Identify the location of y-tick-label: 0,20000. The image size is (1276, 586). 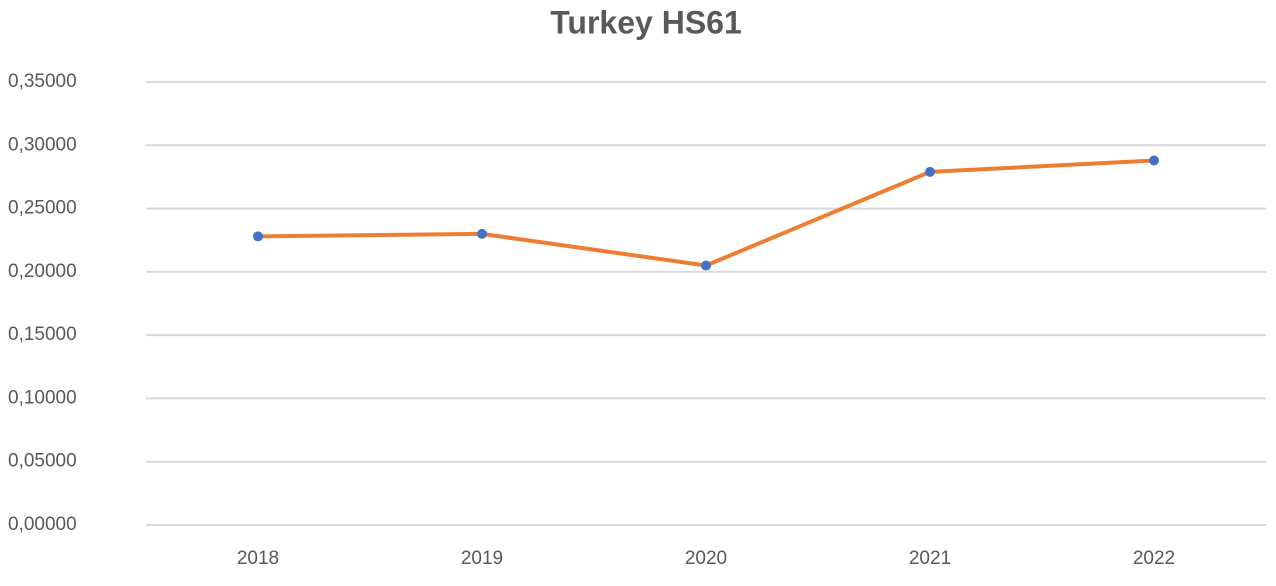
(42, 271).